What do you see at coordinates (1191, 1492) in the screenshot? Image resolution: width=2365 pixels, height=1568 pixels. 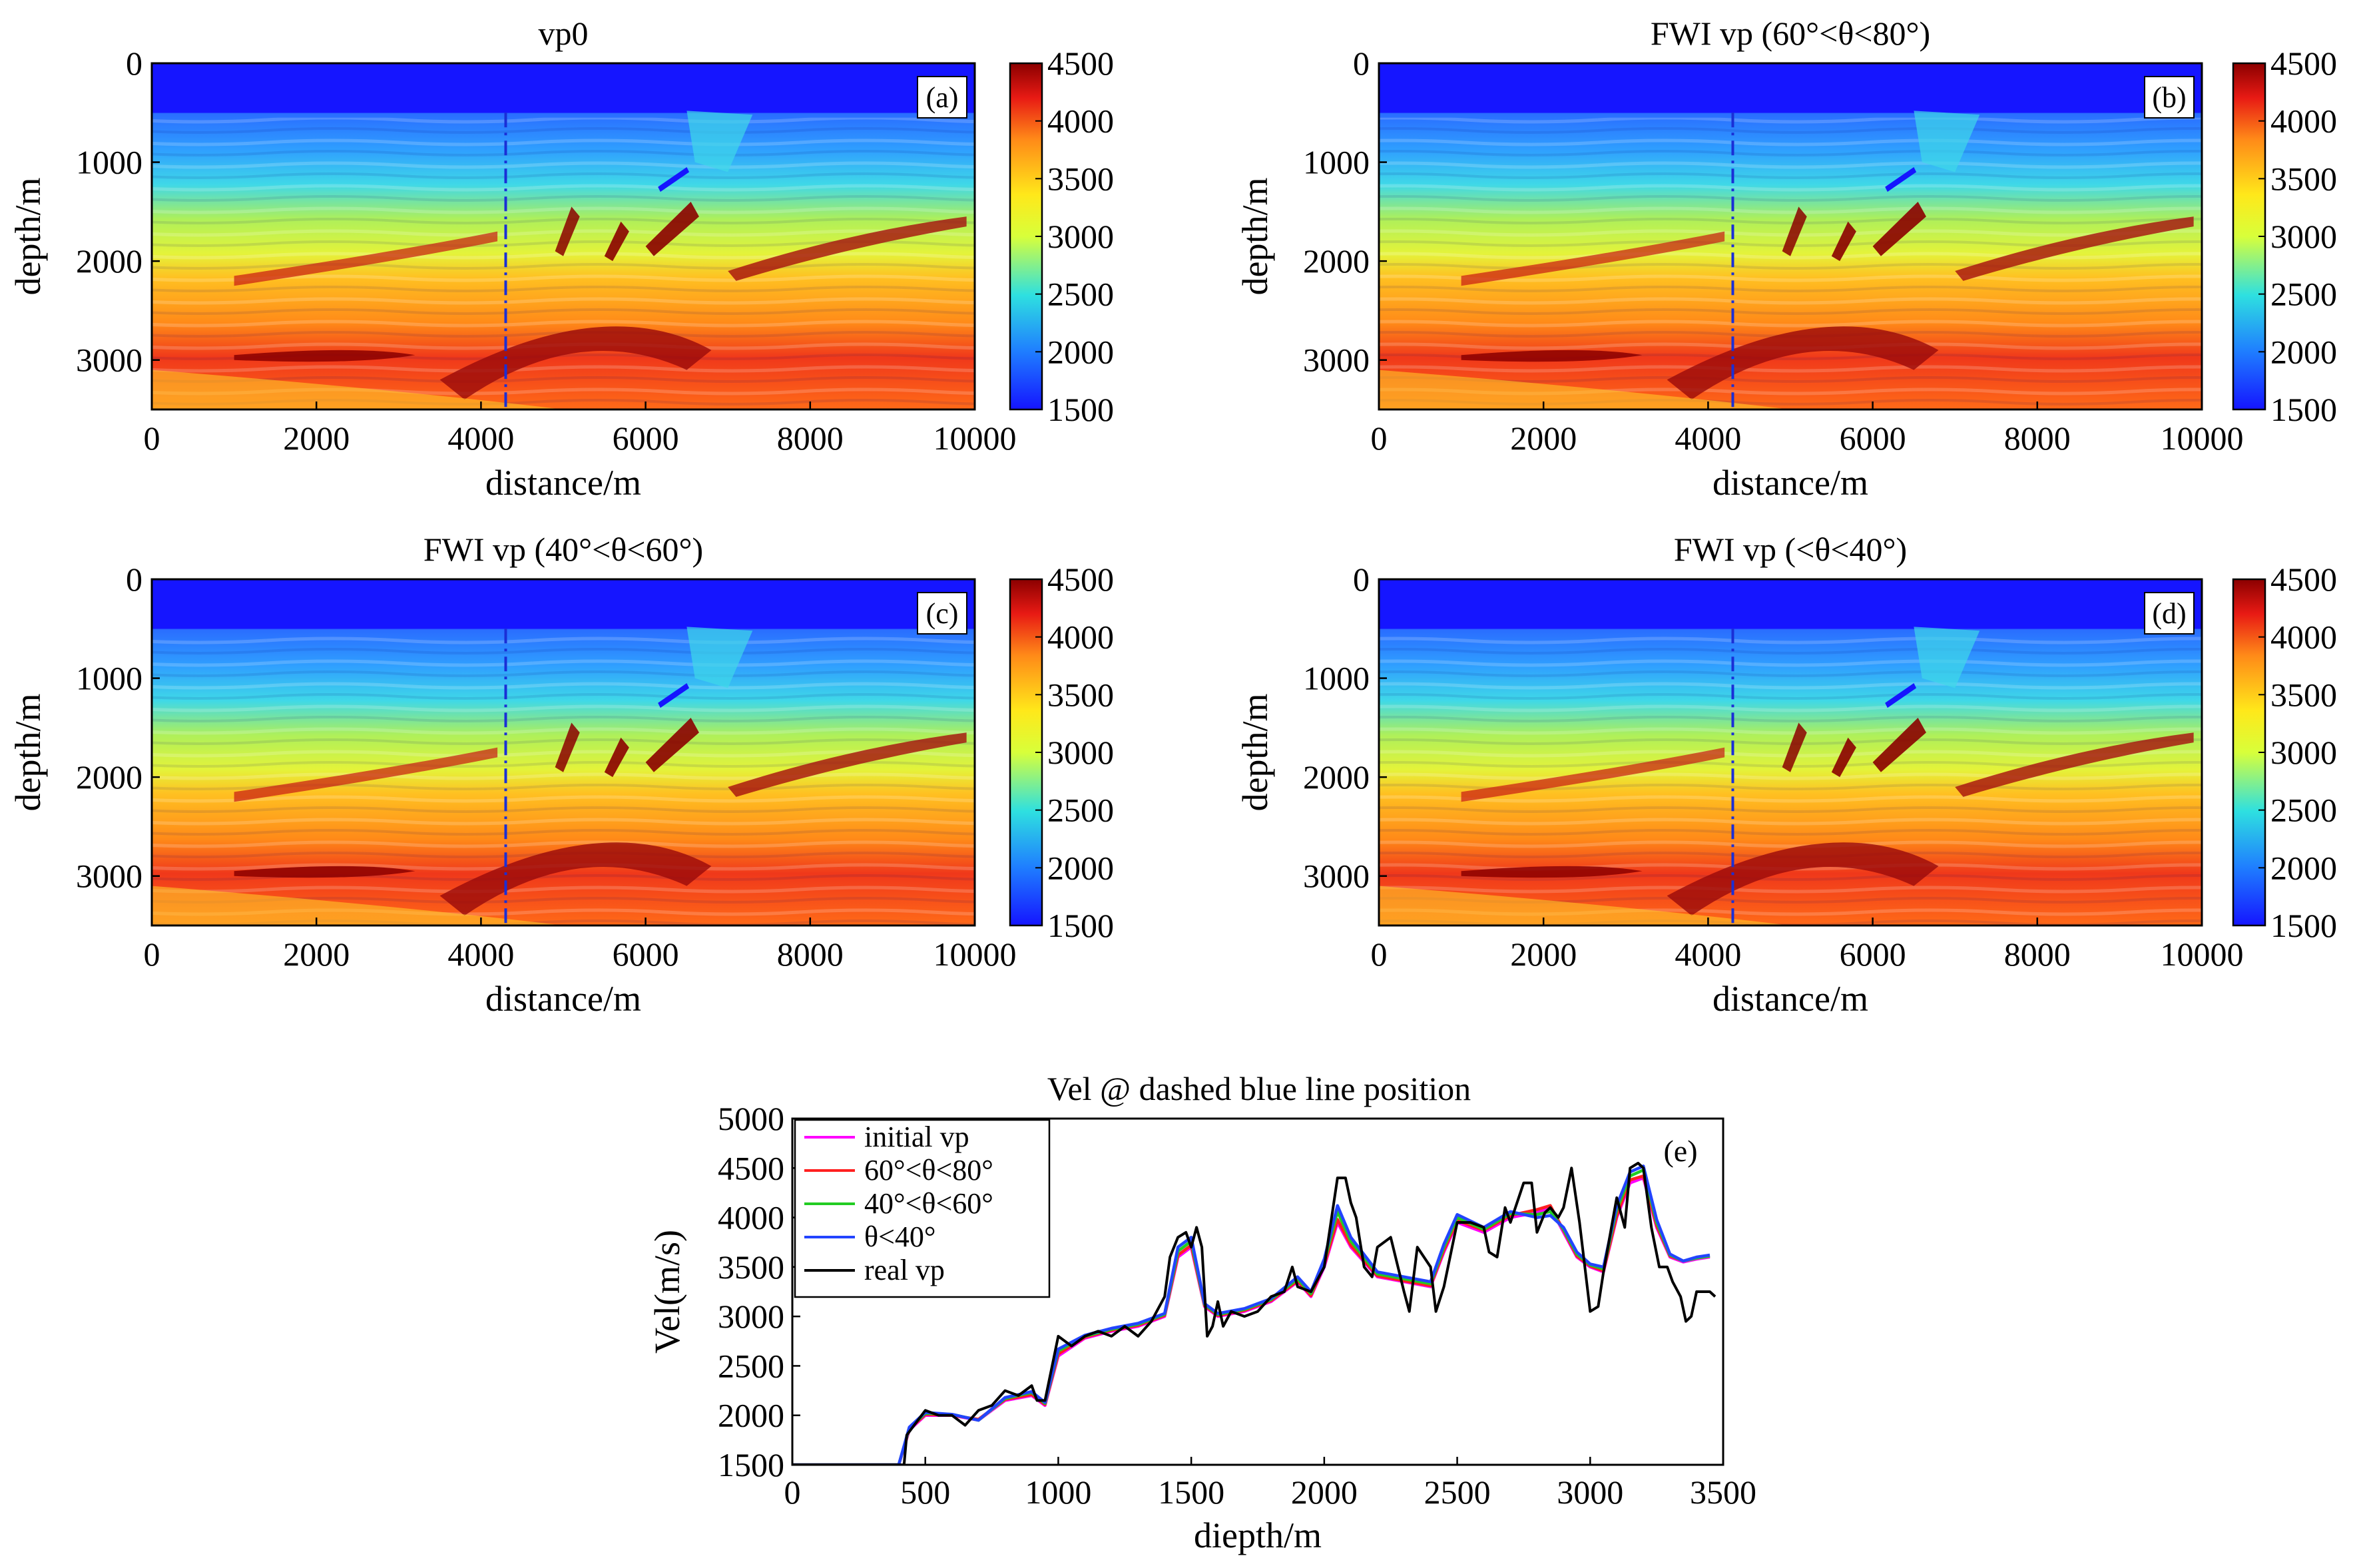 I see `x-tick-label: 1500` at bounding box center [1191, 1492].